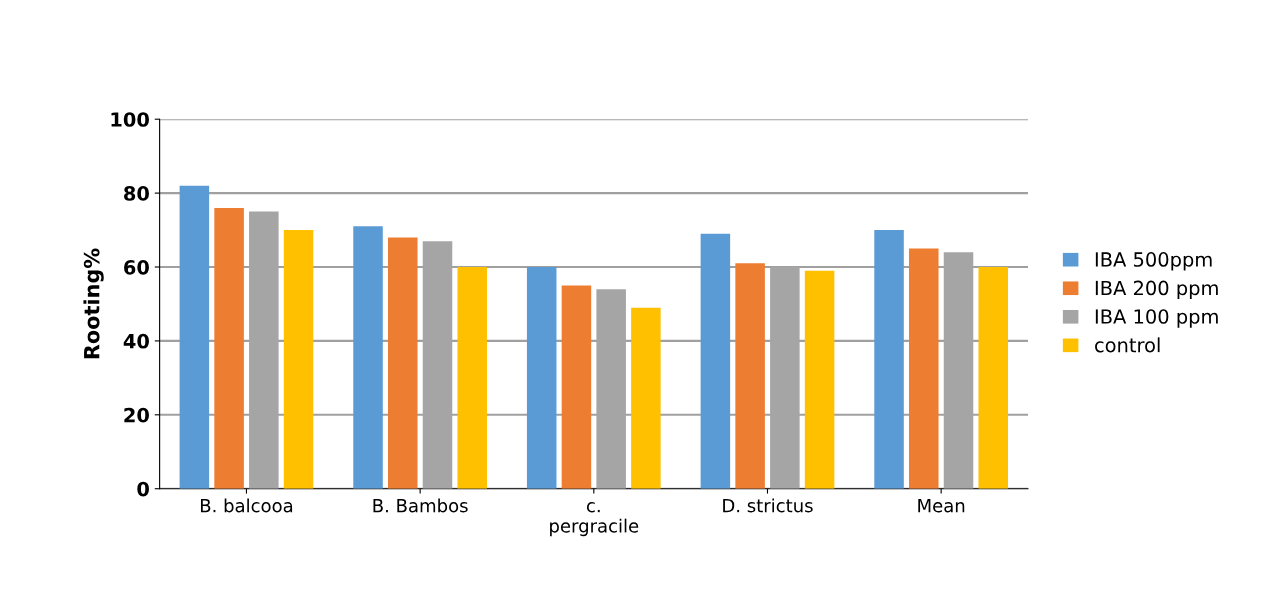 The image size is (1277, 596). I want to click on y-tick-label: 80, so click(136, 193).